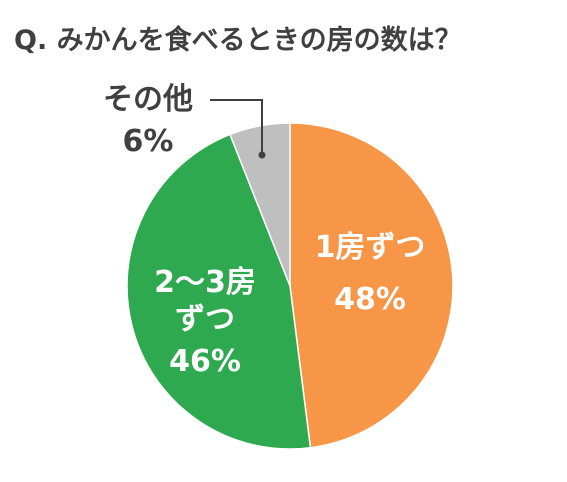 This screenshot has width=567, height=482. What do you see at coordinates (370, 247) in the screenshot?
I see `slice-label: 1房ずつ` at bounding box center [370, 247].